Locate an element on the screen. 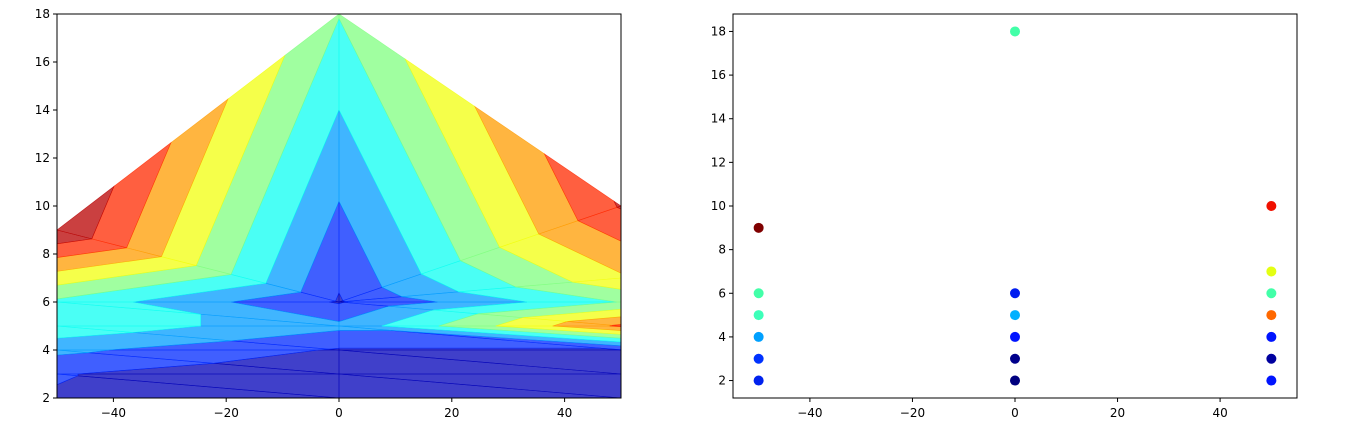 The width and height of the screenshot is (1358, 433). contour-x-tick-label: −20 is located at coordinates (226, 413).